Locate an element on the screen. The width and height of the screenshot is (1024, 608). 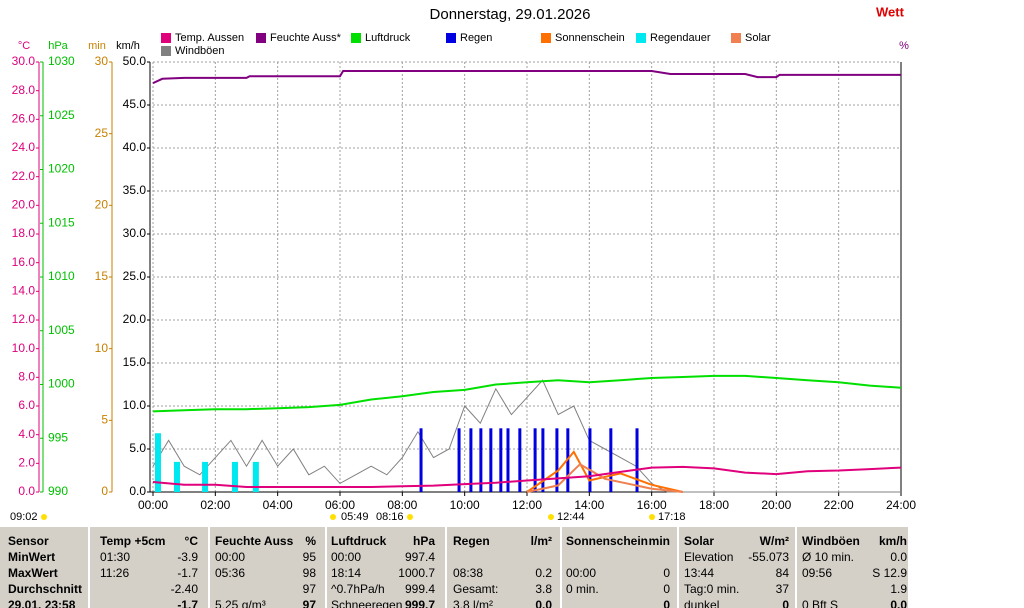
y-tick-label: 20 is located at coordinates (102, 205).